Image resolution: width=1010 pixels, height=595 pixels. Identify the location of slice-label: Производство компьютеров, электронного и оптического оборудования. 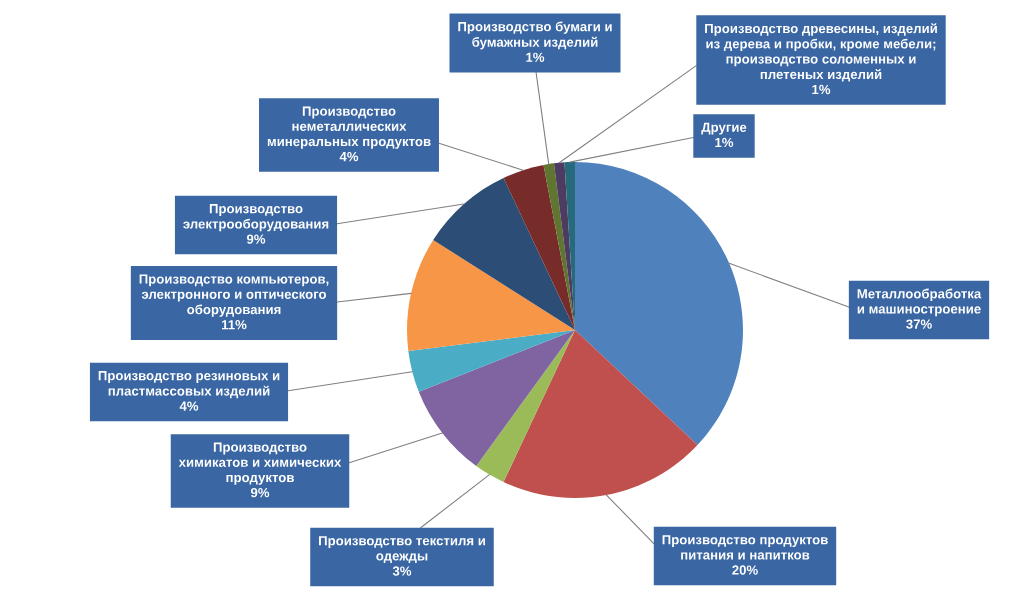
(234, 295).